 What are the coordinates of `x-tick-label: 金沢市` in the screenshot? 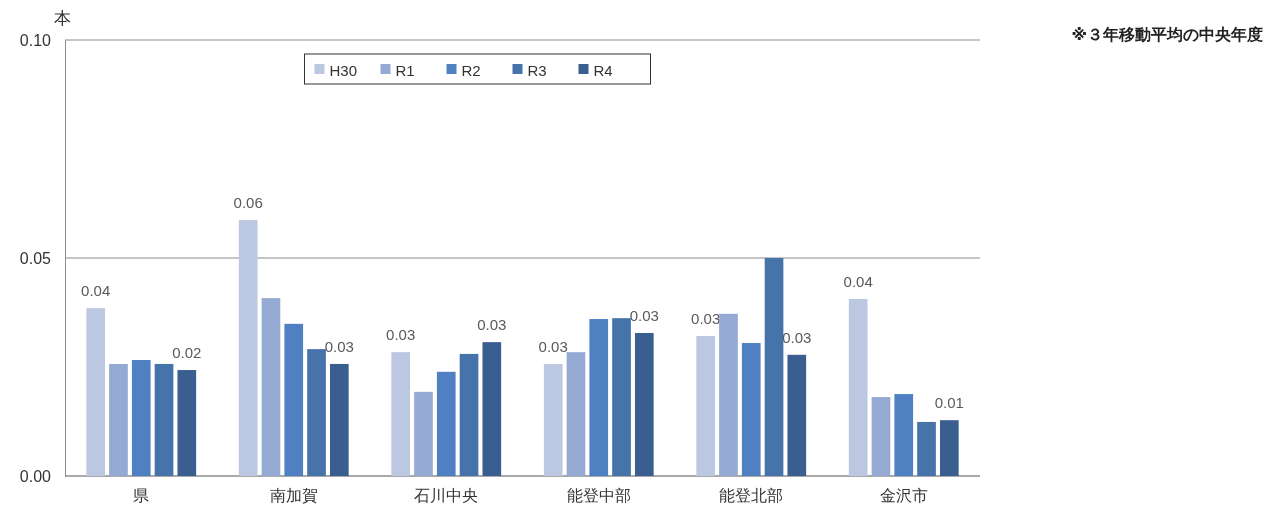 It's located at (903, 496).